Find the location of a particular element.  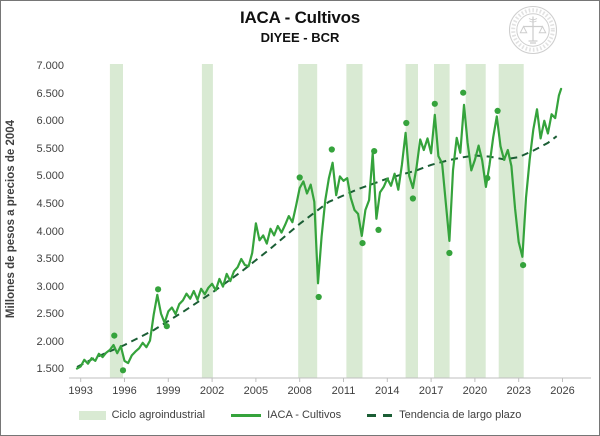

y-tick-label: 2.000 is located at coordinates (50, 341).